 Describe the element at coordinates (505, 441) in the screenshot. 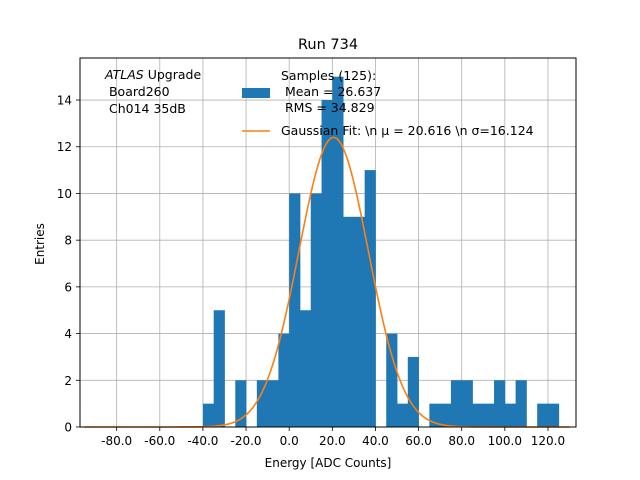

I see `x-tick-label: 100.0` at that location.